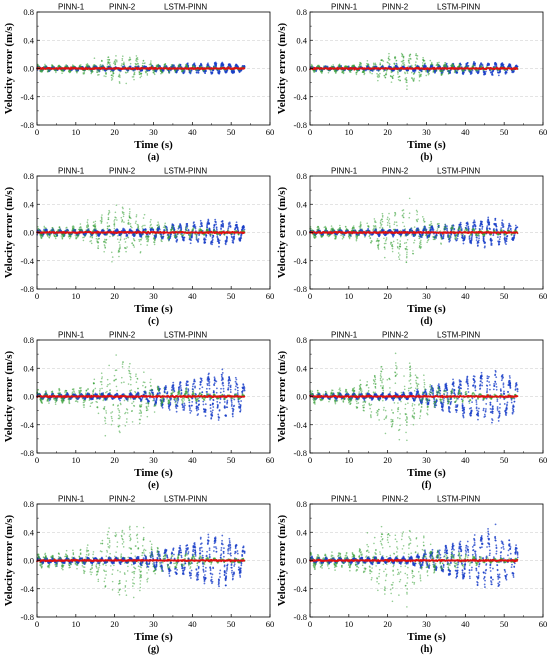 Image resolution: width=550 pixels, height=666 pixels. Describe the element at coordinates (9, 68) in the screenshot. I see `y-axis-title: Velocity error (m/s)` at that location.